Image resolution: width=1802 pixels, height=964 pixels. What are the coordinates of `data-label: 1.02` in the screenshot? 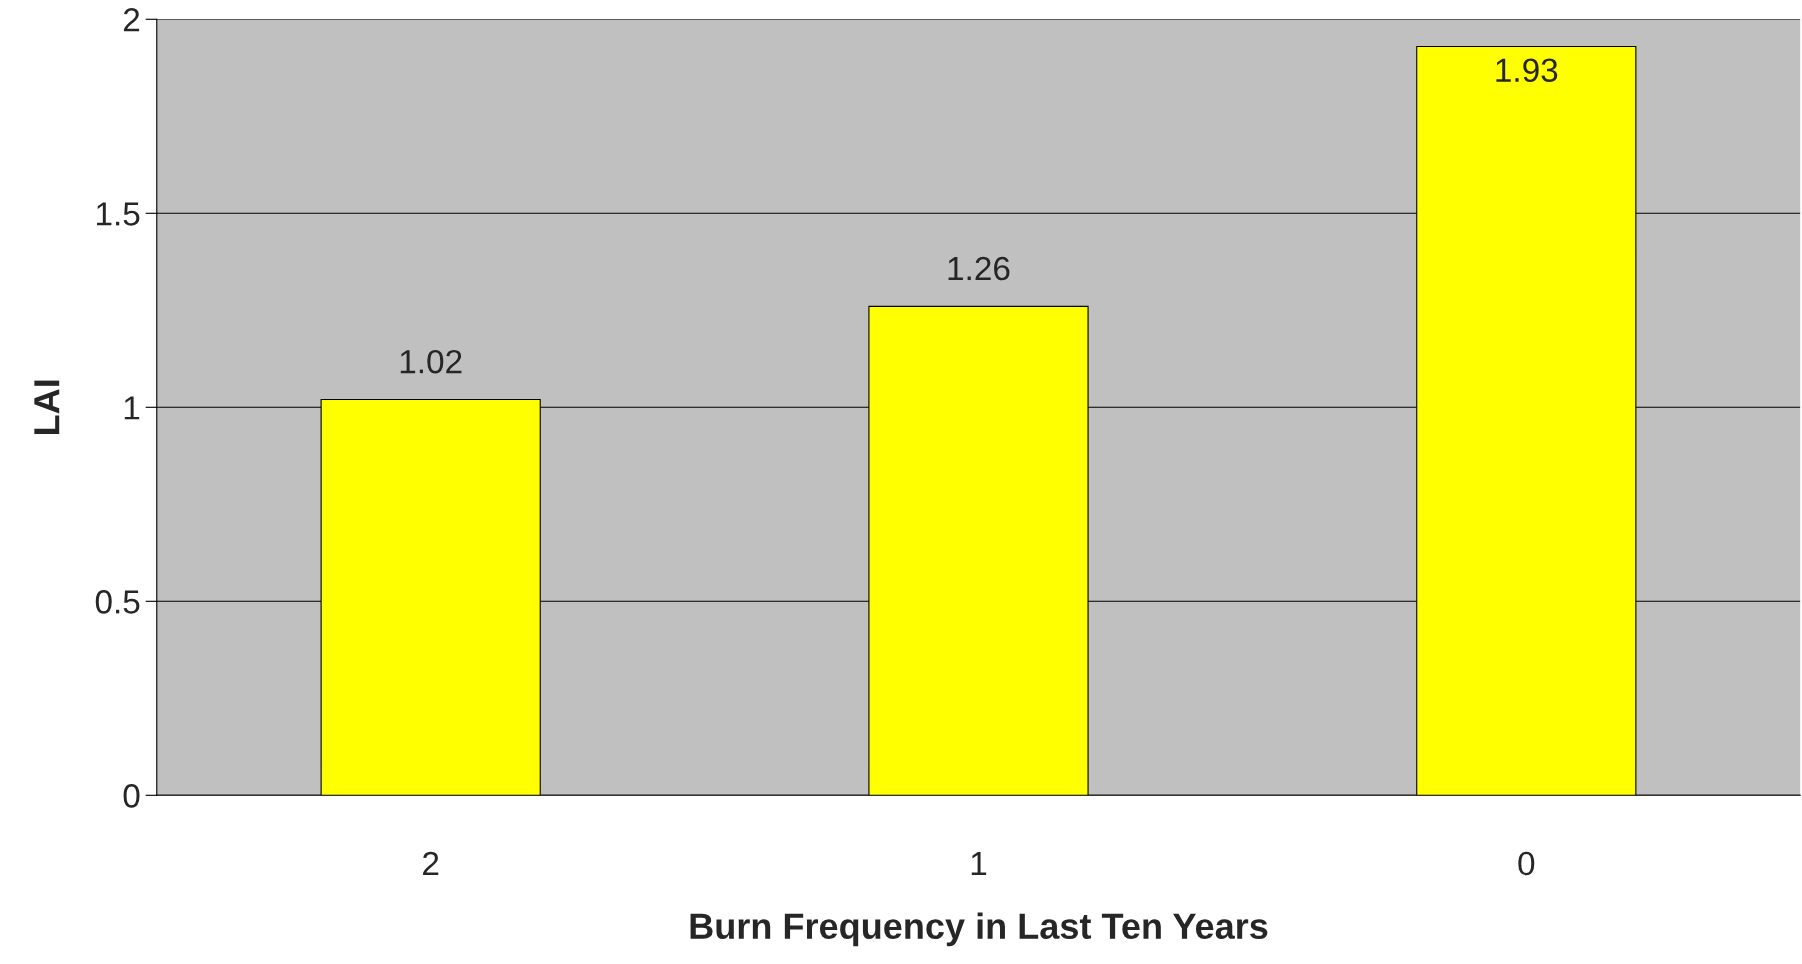 It's located at (431, 361).